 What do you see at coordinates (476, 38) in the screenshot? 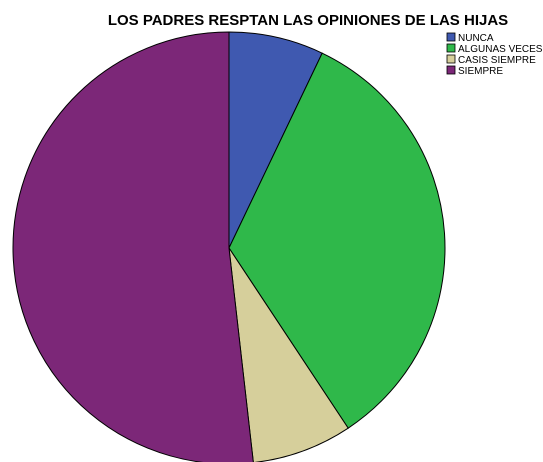
I see `legend-label-nunca: NUNCA` at bounding box center [476, 38].